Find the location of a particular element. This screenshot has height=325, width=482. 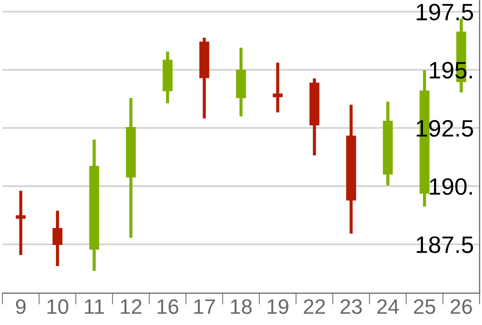

y-tick-label: 190. is located at coordinates (451, 186).